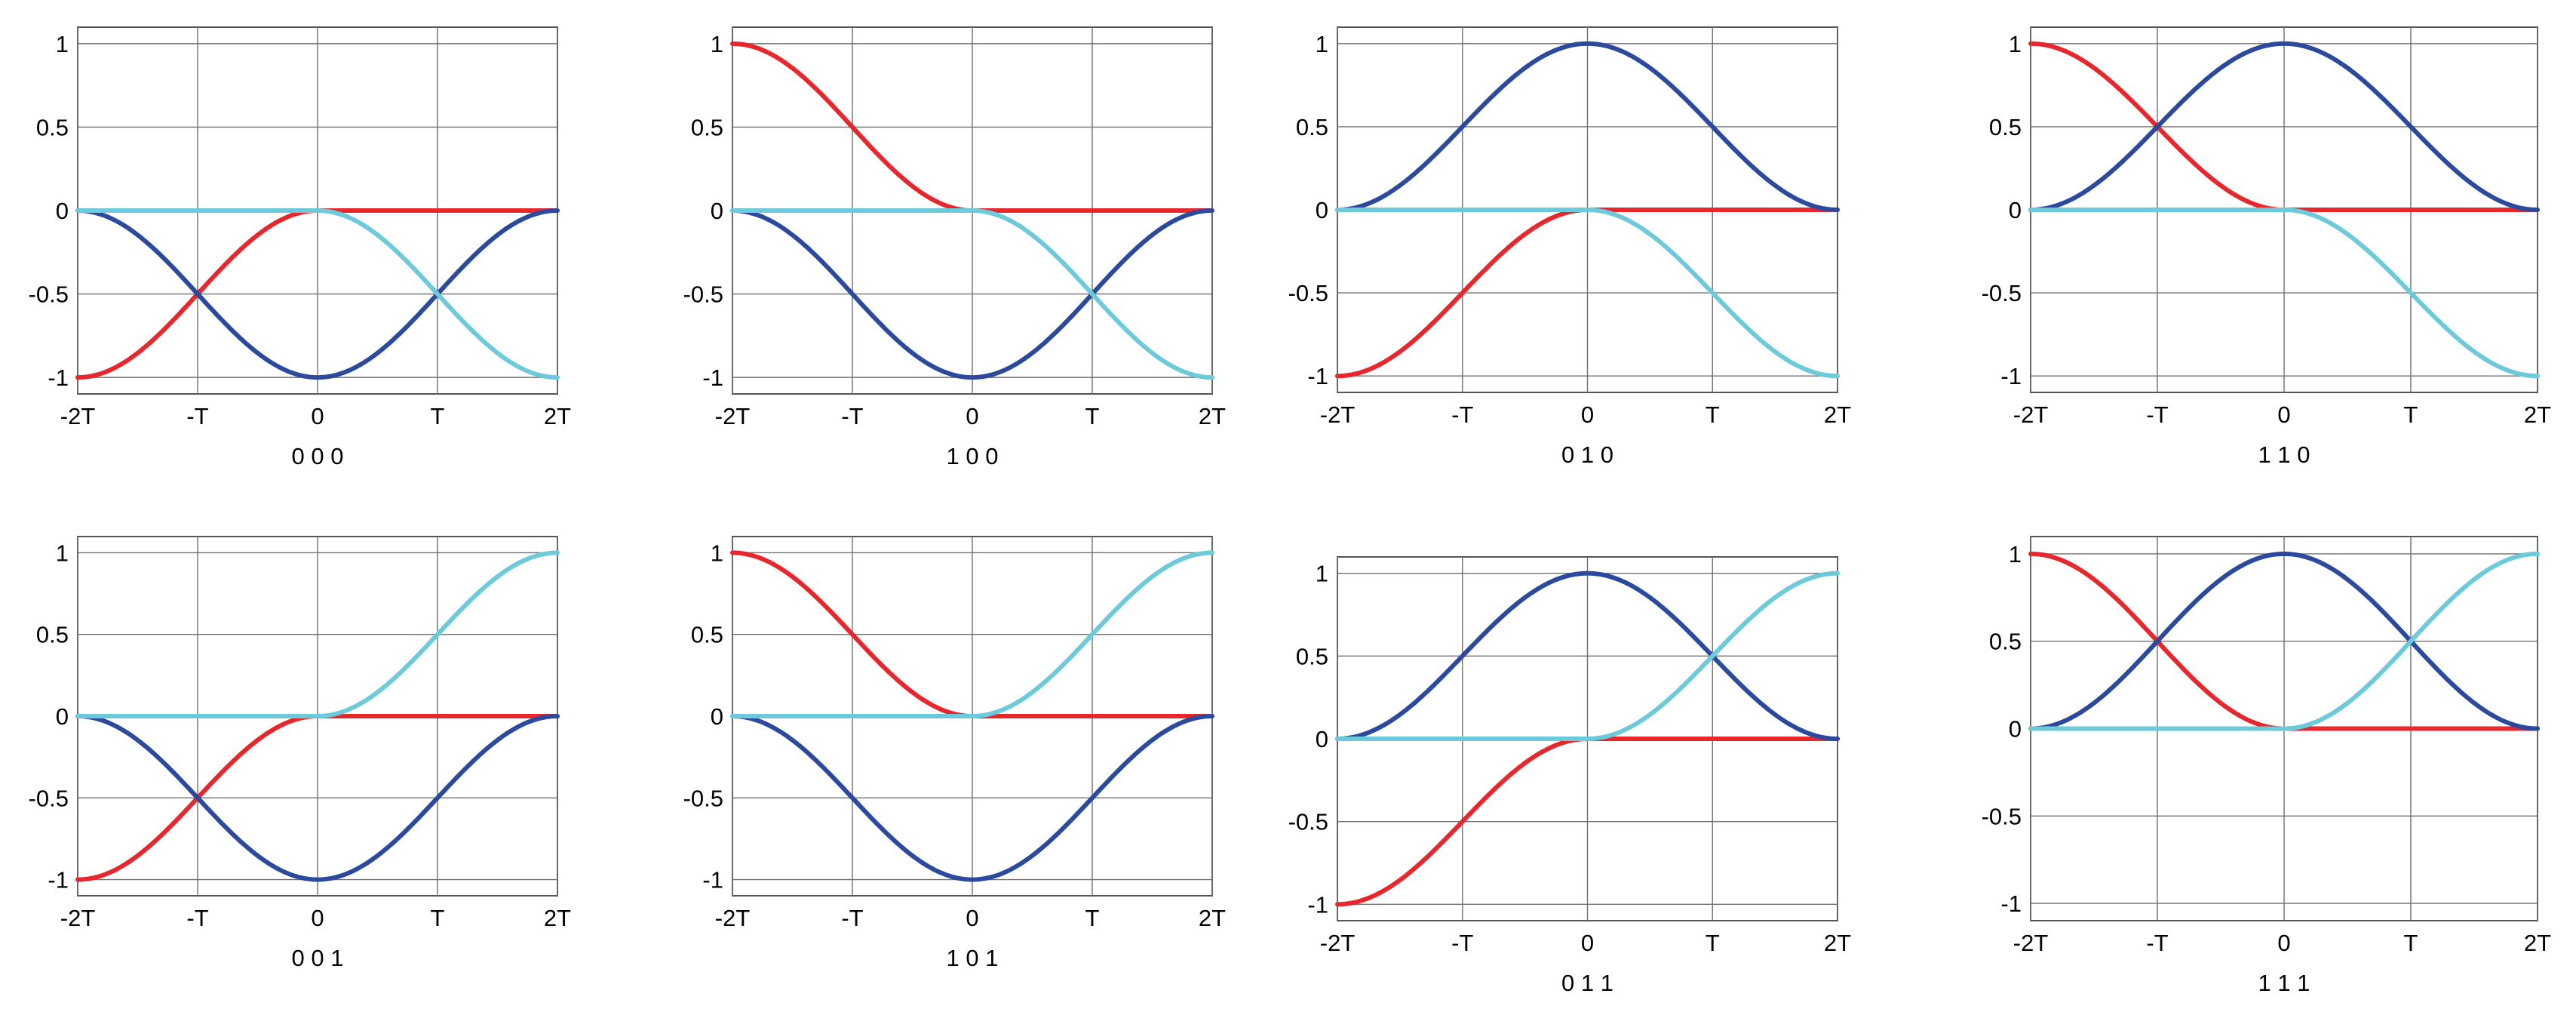  I want to click on chart-panel-2: 1 0.5 0 -0.5 -1 -2T -T 0 T 2T 0 1 0, so click(1569, 247).